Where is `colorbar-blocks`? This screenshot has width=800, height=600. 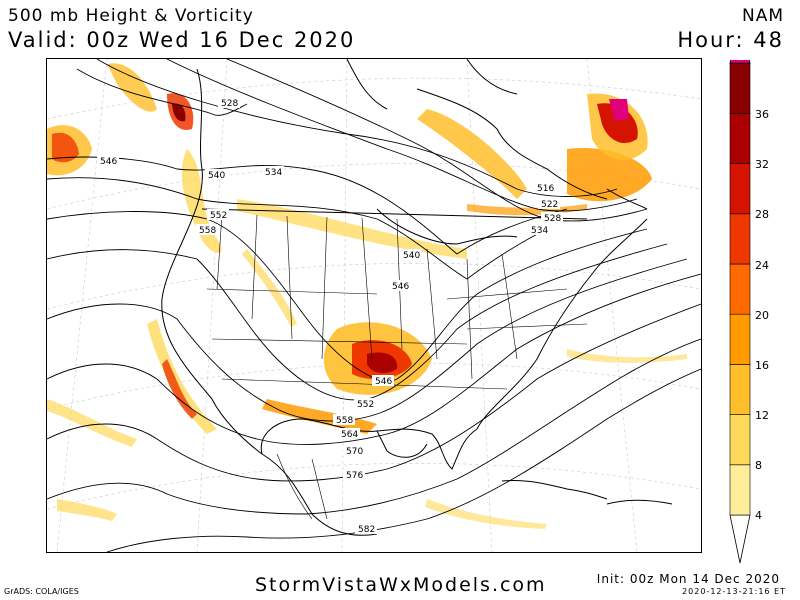
colorbar-blocks is located at coordinates (740, 312).